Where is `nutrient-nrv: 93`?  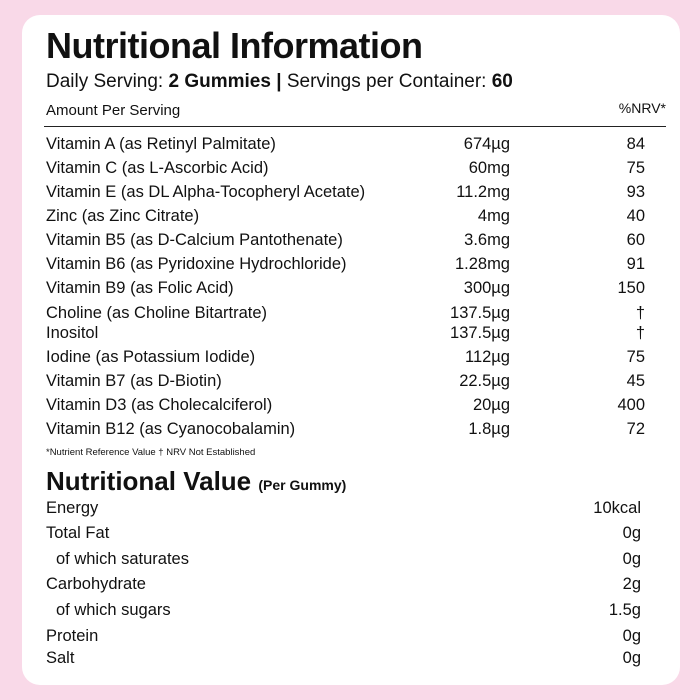
nutrient-nrv: 93 is located at coordinates (635, 192).